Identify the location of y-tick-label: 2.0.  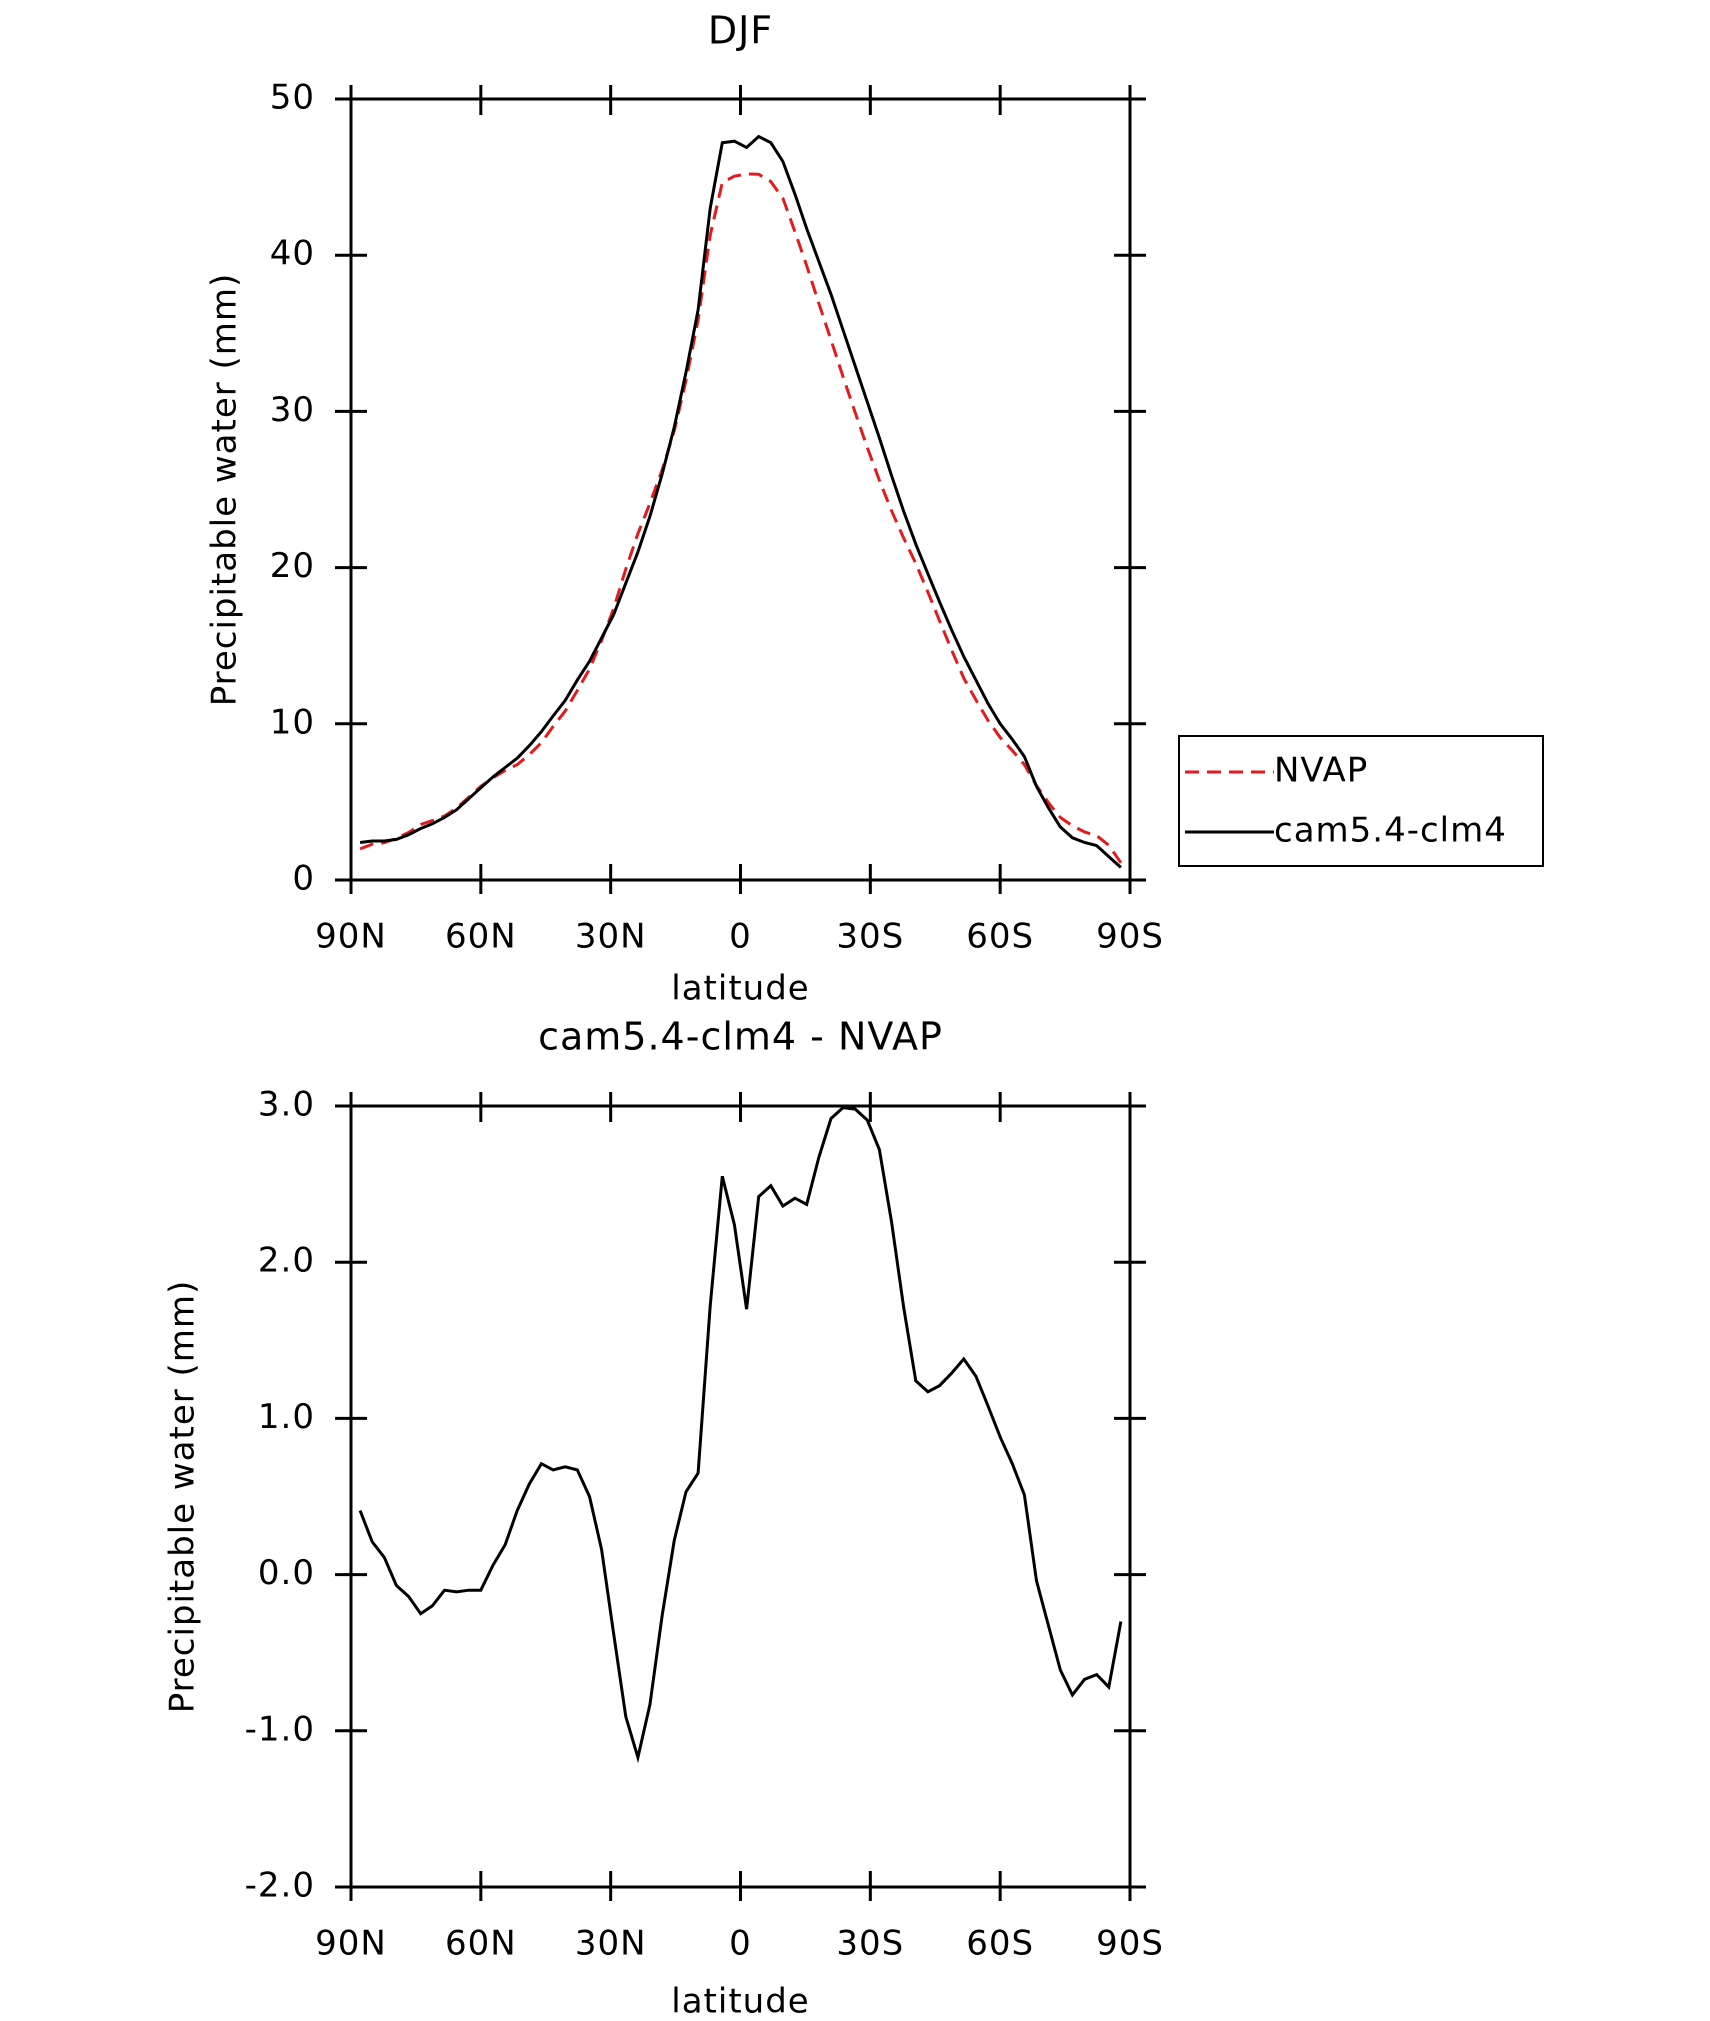
(286, 1261).